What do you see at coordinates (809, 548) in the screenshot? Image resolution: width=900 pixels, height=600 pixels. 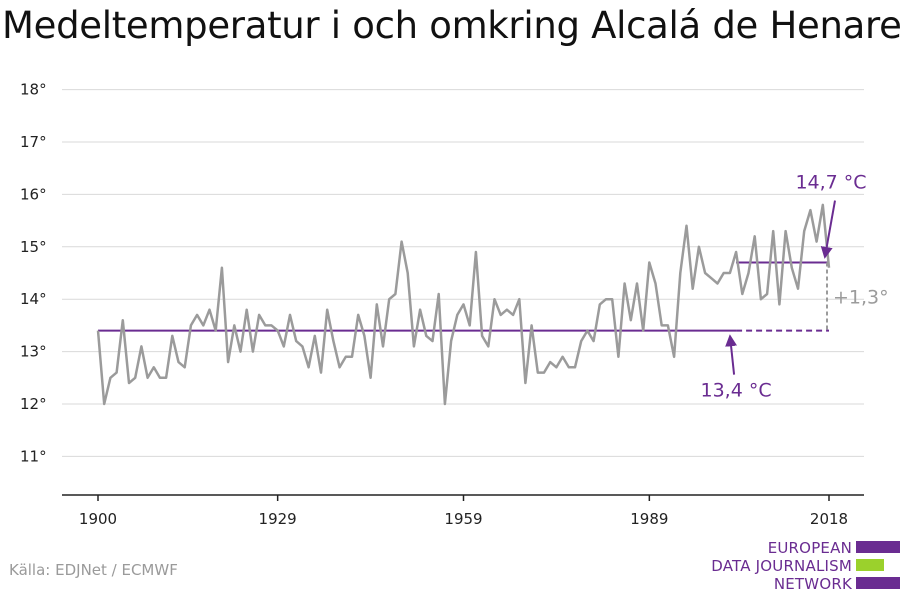 I see `logo-line-1: EUROPEAN` at bounding box center [809, 548].